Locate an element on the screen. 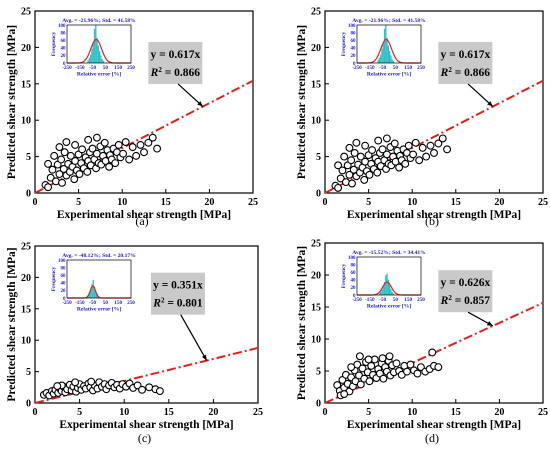  fit-equation-label: y = 0.617x is located at coordinates (176, 55).